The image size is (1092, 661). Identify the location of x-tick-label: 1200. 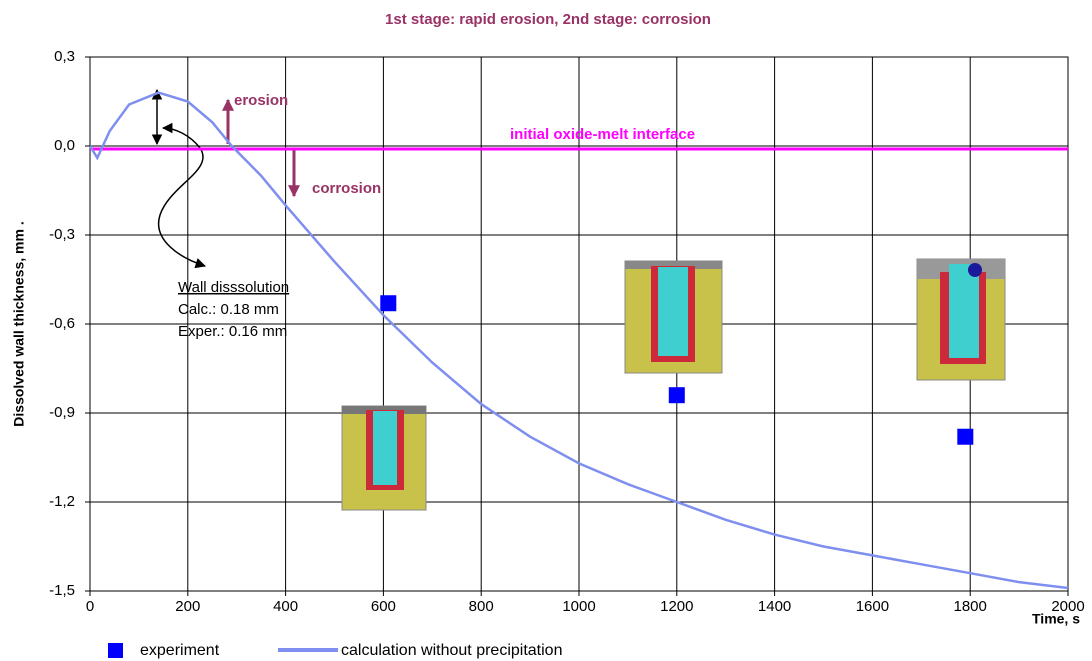
(676, 606).